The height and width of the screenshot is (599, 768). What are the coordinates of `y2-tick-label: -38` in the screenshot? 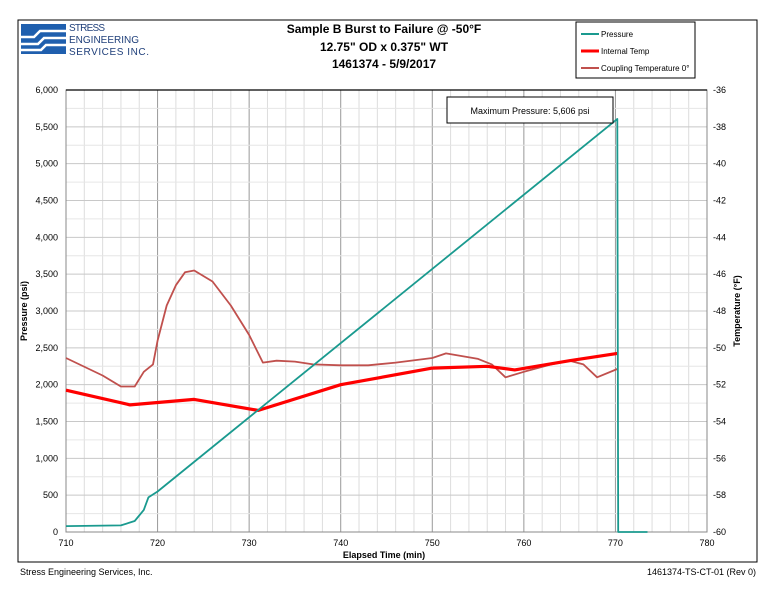 It's located at (719, 127).